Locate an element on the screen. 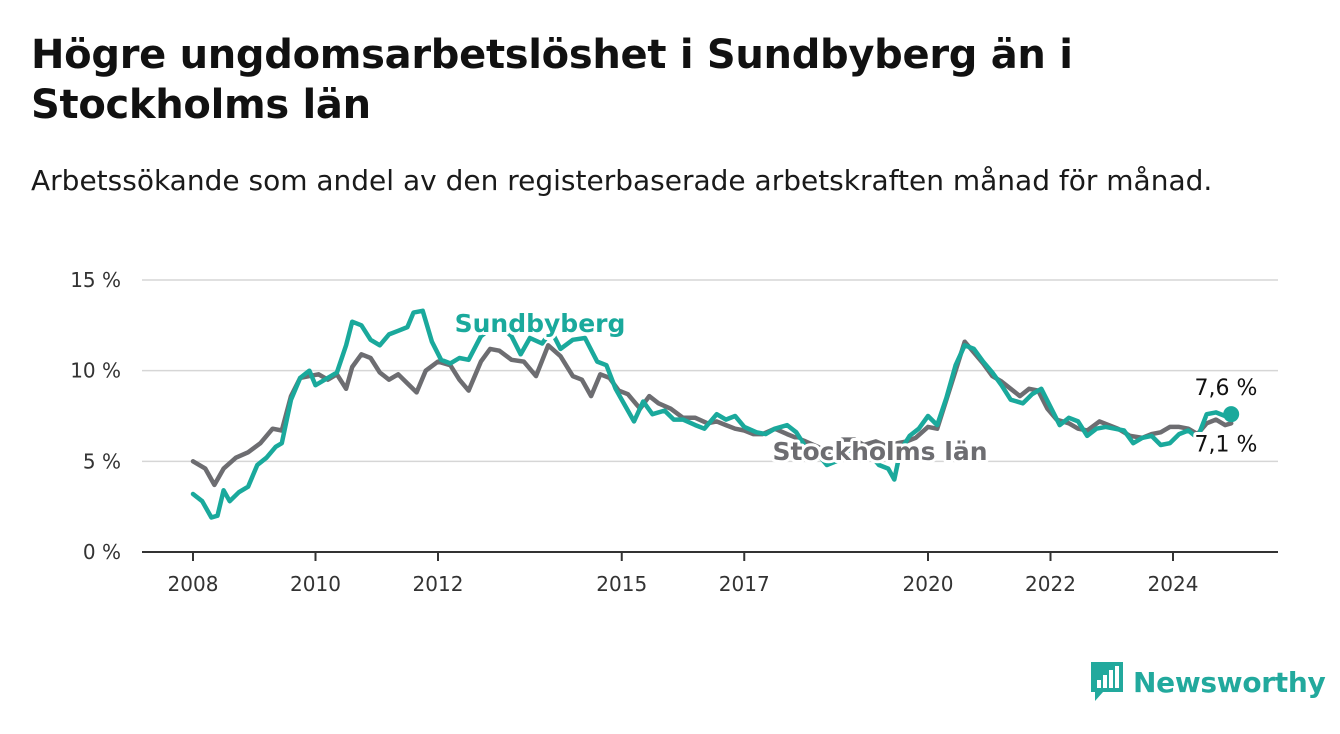 This screenshot has width=1340, height=734. x-tick-label: 2012 is located at coordinates (438, 584).